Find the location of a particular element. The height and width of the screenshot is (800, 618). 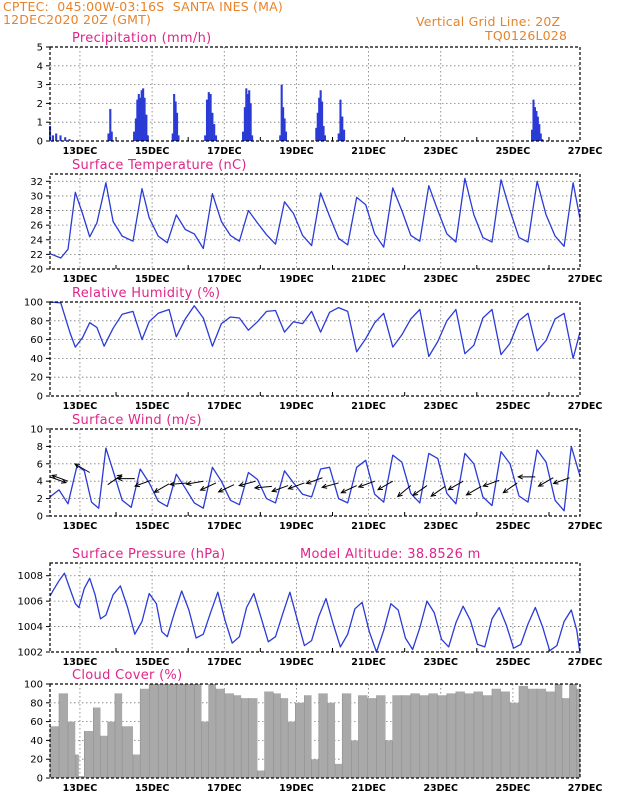

y-tick-label: 2 is located at coordinates (40, 104).